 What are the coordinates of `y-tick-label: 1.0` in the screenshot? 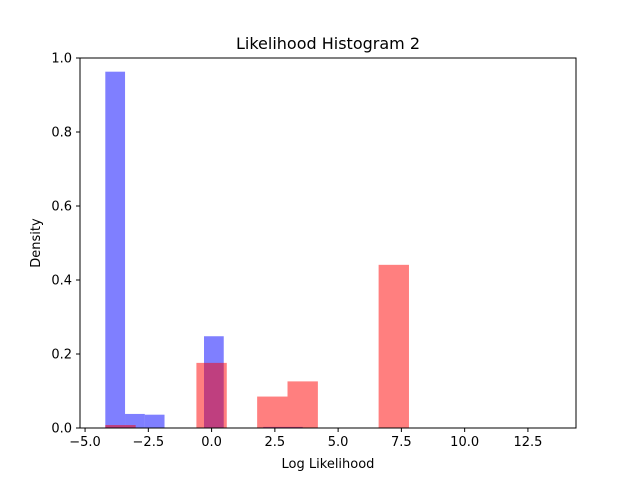 It's located at (61, 59).